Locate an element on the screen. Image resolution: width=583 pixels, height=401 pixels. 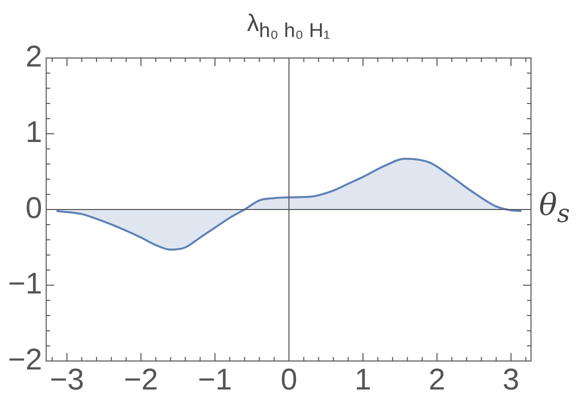
x-tick-label: −2 is located at coordinates (141, 379).